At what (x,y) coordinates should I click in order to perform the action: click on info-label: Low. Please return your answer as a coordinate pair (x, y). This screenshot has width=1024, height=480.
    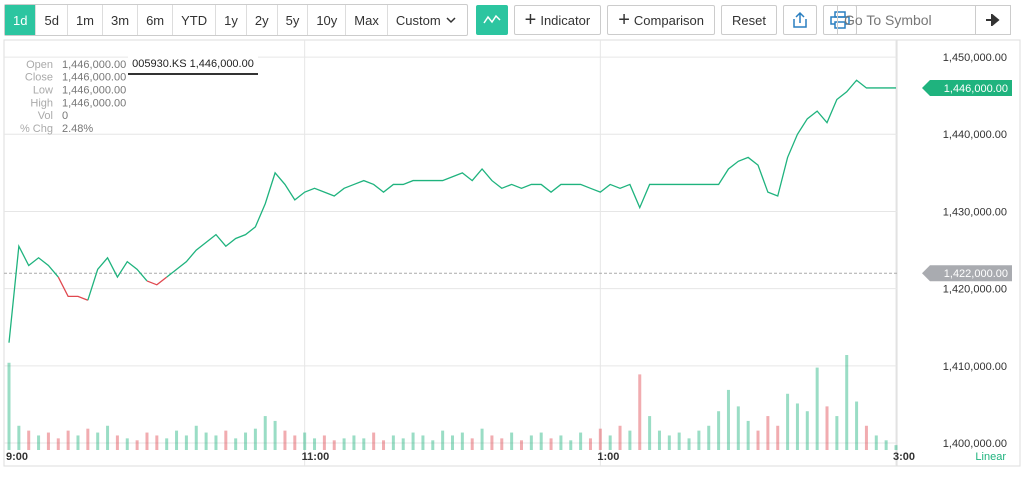
    Looking at the image, I should click on (43, 91).